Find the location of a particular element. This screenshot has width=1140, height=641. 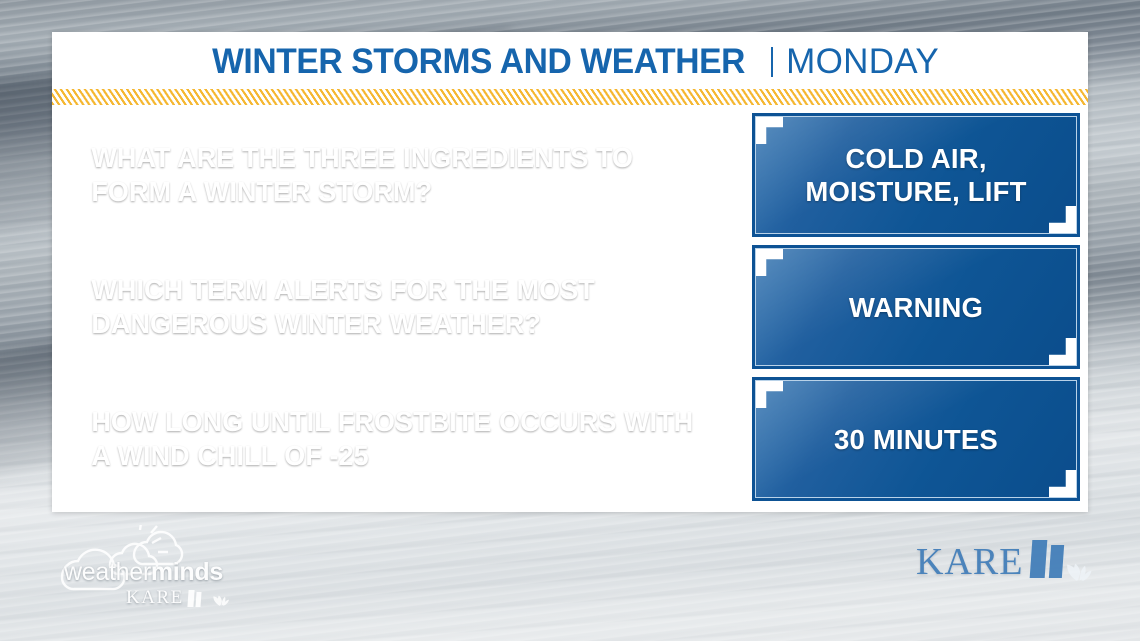

answer-panel: WARNING is located at coordinates (916, 307).